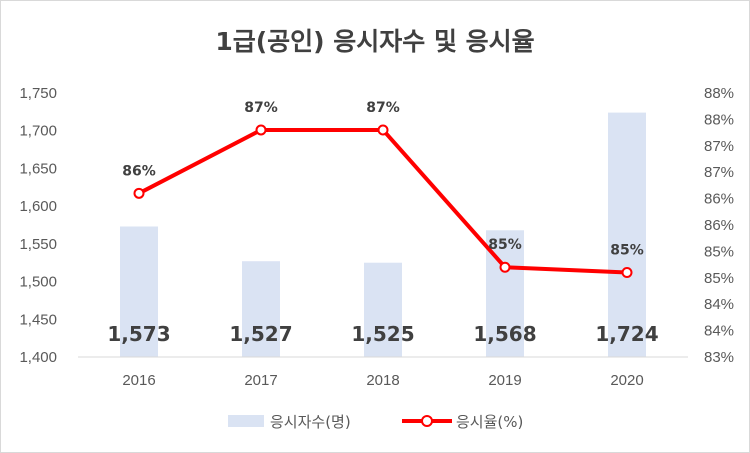  Describe the element at coordinates (38, 244) in the screenshot. I see `y-left-tick-label: 1,550` at that location.